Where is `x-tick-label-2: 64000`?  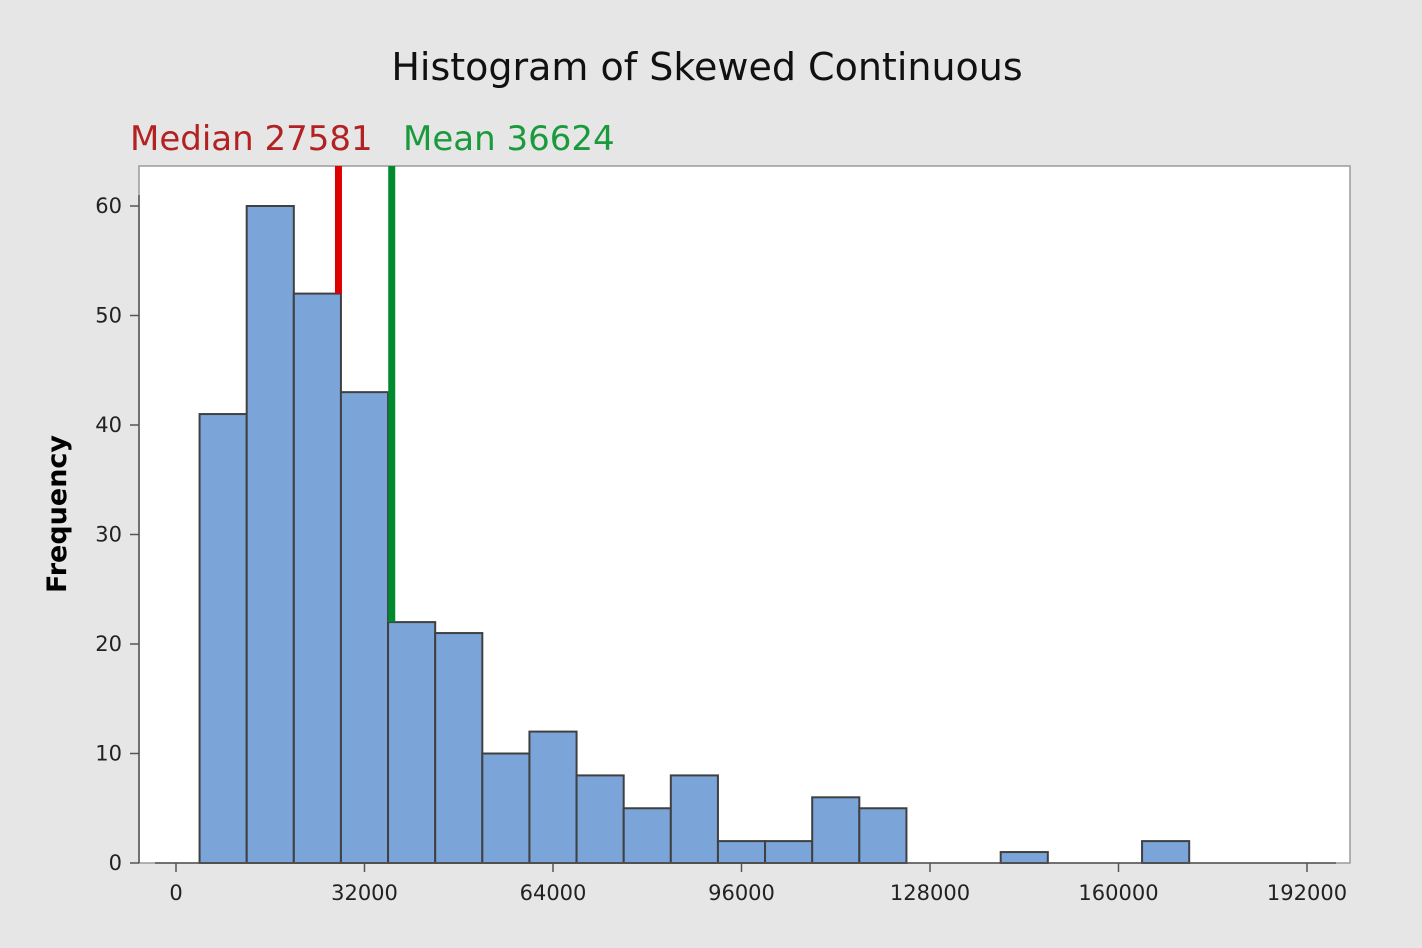
x-tick-label-2: 64000 is located at coordinates (553, 893).